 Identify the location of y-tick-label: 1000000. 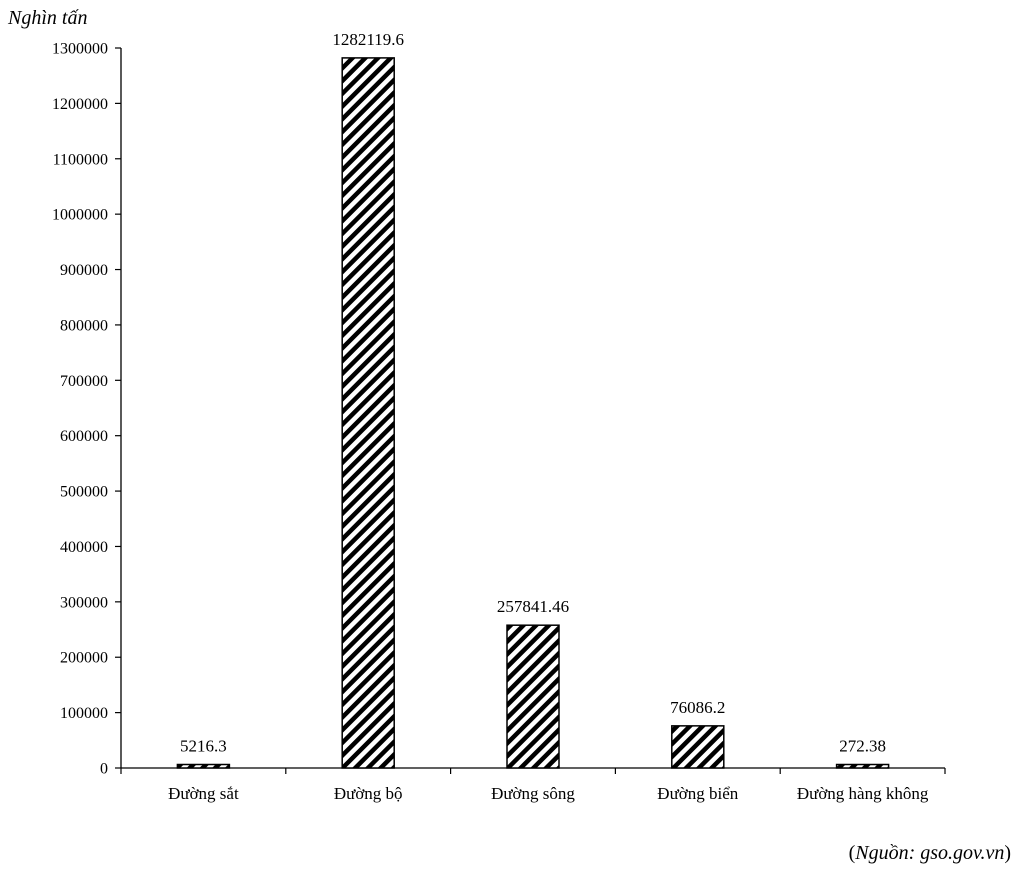
(80, 215).